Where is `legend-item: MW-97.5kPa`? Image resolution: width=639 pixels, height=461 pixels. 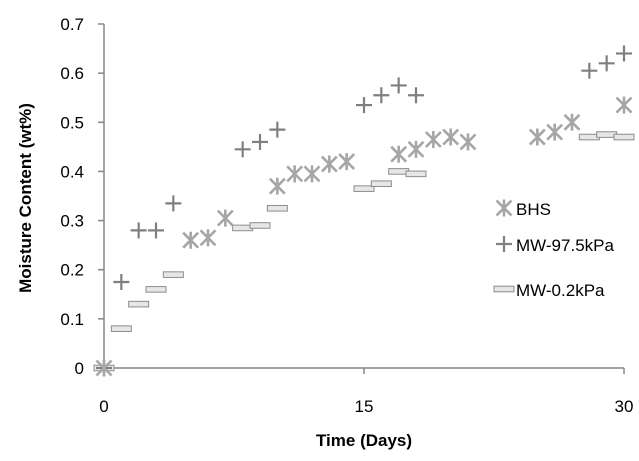 legend-item: MW-97.5kPa is located at coordinates (555, 245).